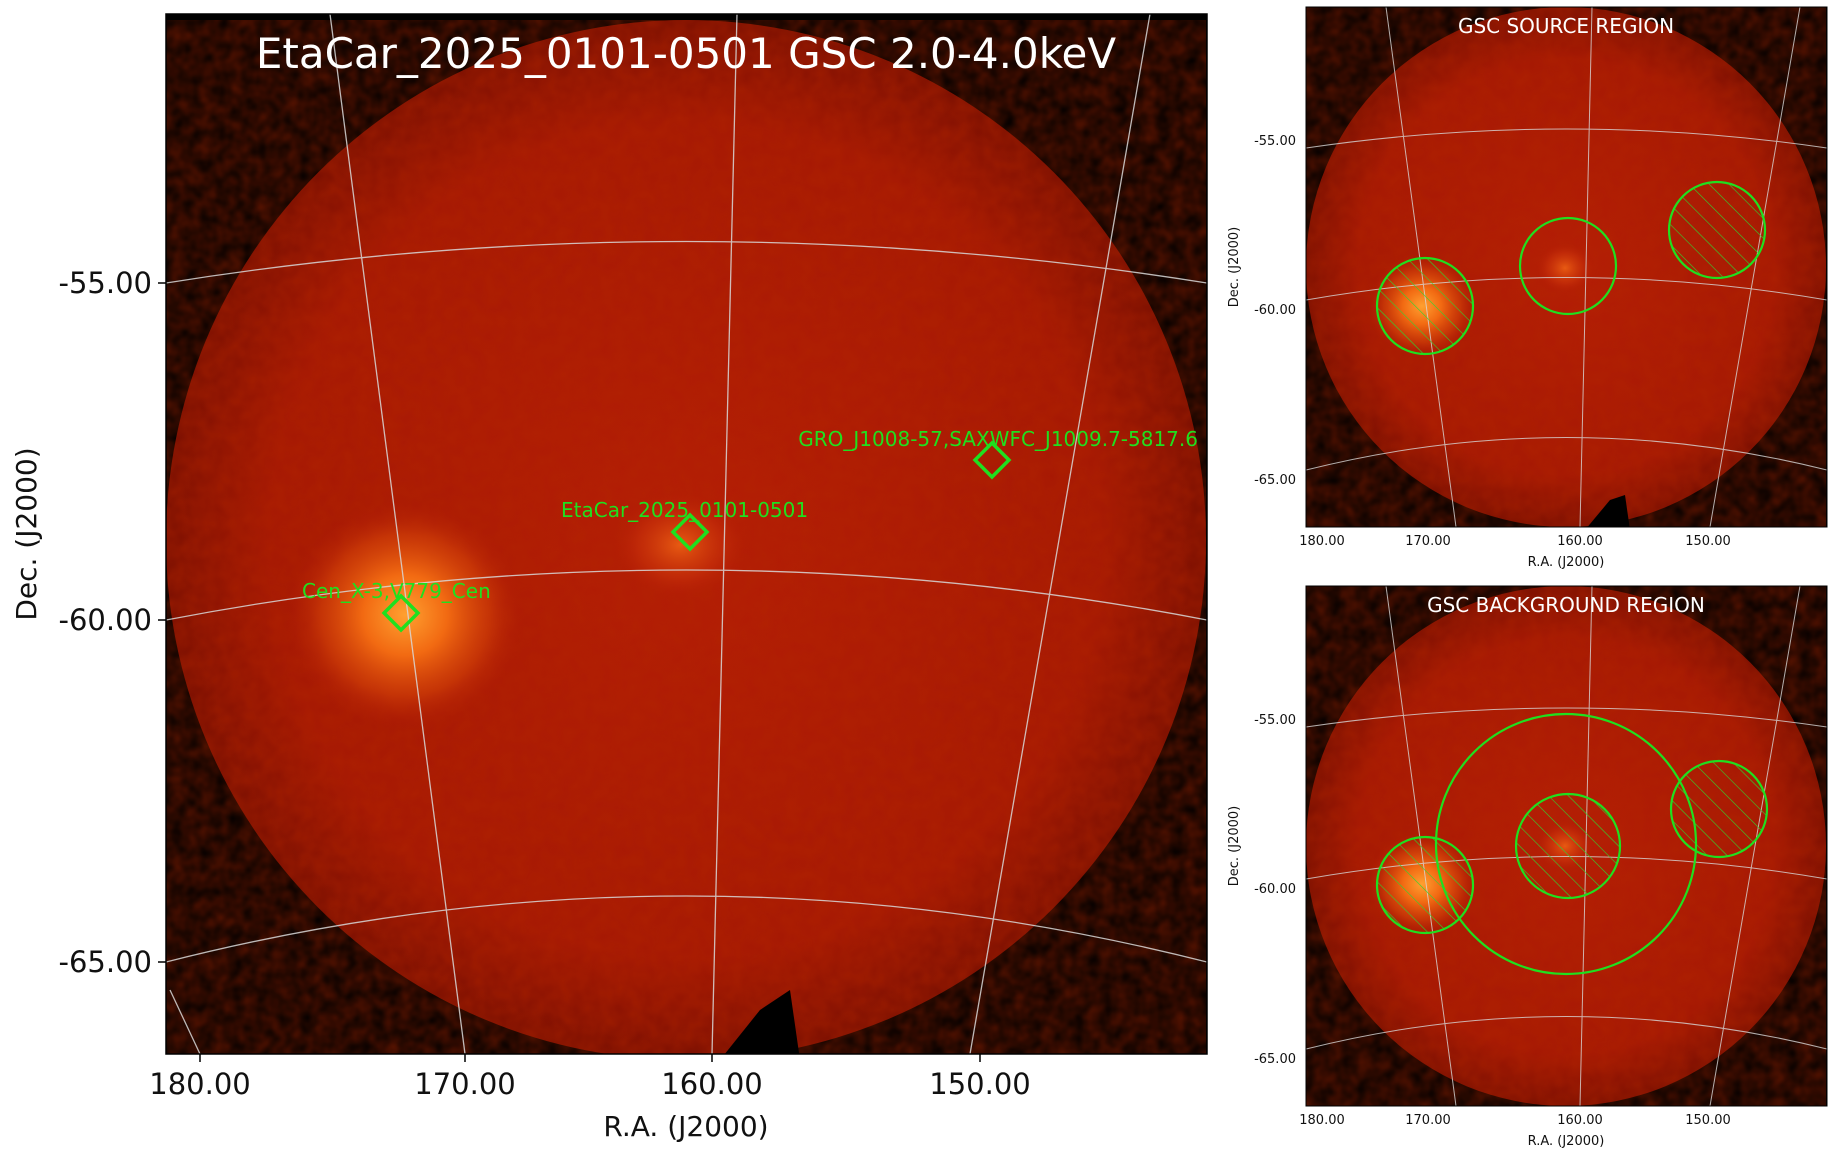 The height and width of the screenshot is (1156, 1832). What do you see at coordinates (998, 439) in the screenshot?
I see `gro-j1008-label: GRO_J1008-57,SAXWFC_J1009.7-5817.6` at bounding box center [998, 439].